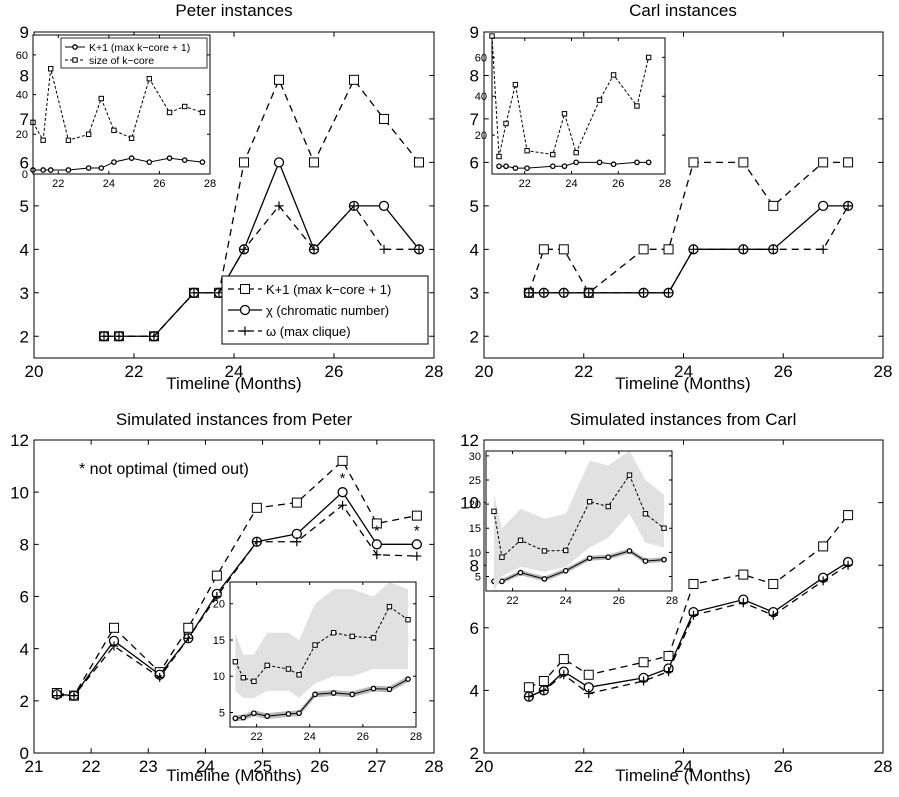 The image size is (899, 797). What do you see at coordinates (512, 601) in the screenshot?
I see `chart4-inset-xtick-label: 22` at bounding box center [512, 601].